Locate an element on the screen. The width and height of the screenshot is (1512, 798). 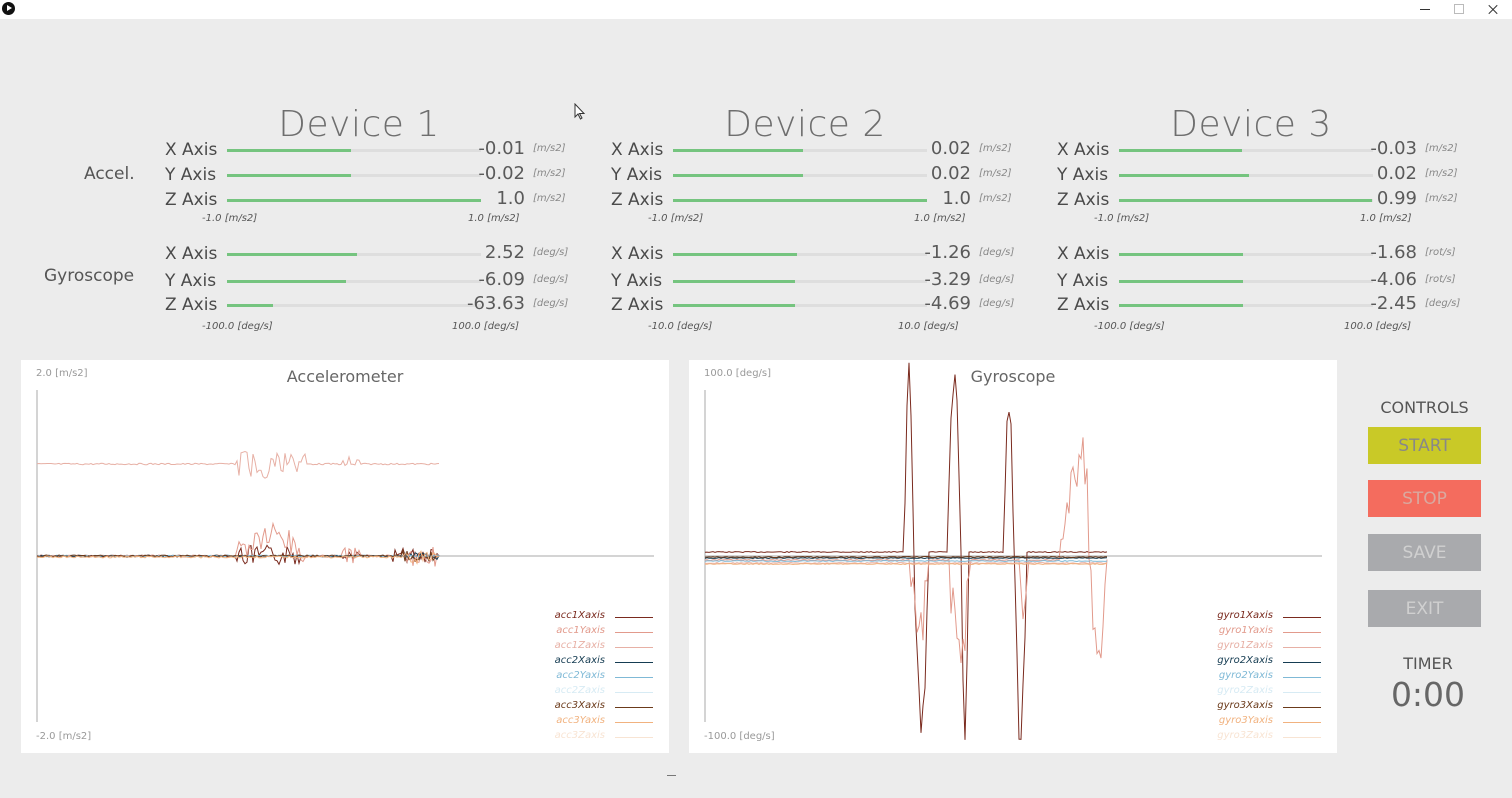
legend-item: gyro2Zaxis is located at coordinates (1273, 692).